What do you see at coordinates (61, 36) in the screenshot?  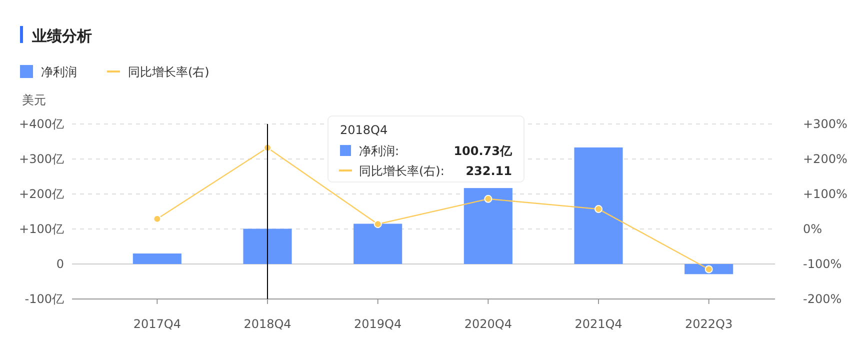 I see `chart-title: 业绩分析` at bounding box center [61, 36].